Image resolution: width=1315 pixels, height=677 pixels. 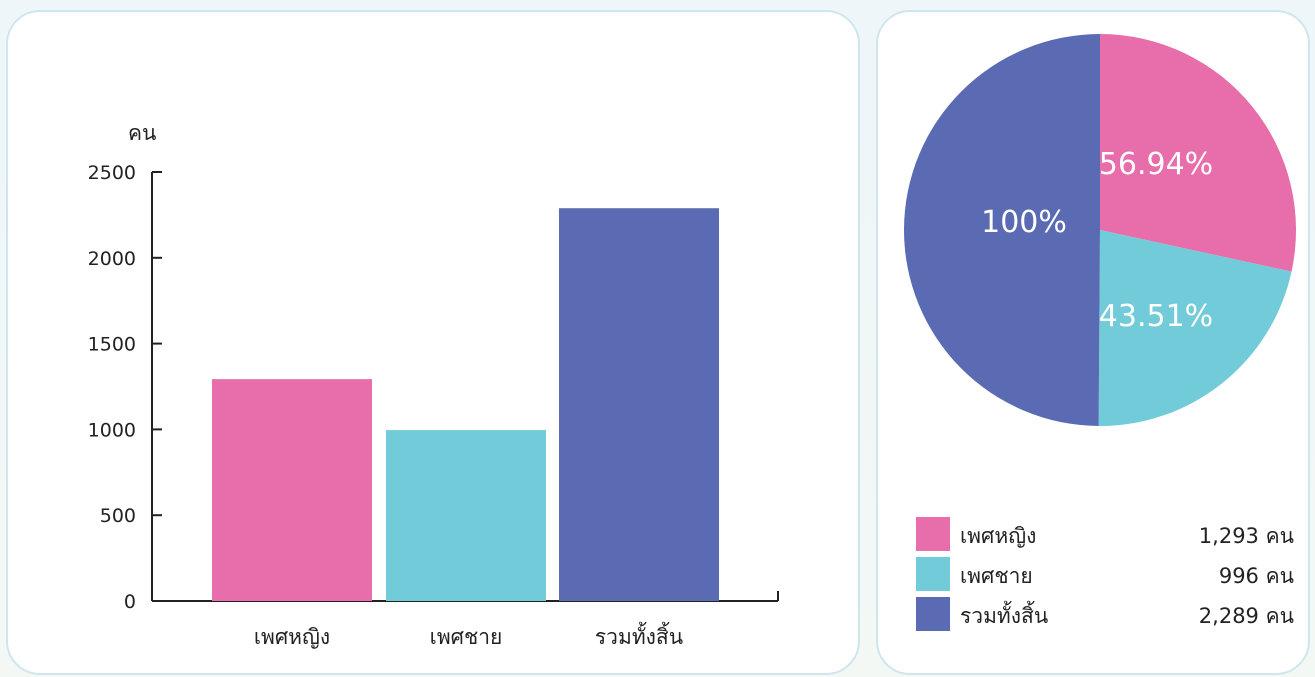 What do you see at coordinates (933, 574) in the screenshot?
I see `legend-swatch-male` at bounding box center [933, 574].